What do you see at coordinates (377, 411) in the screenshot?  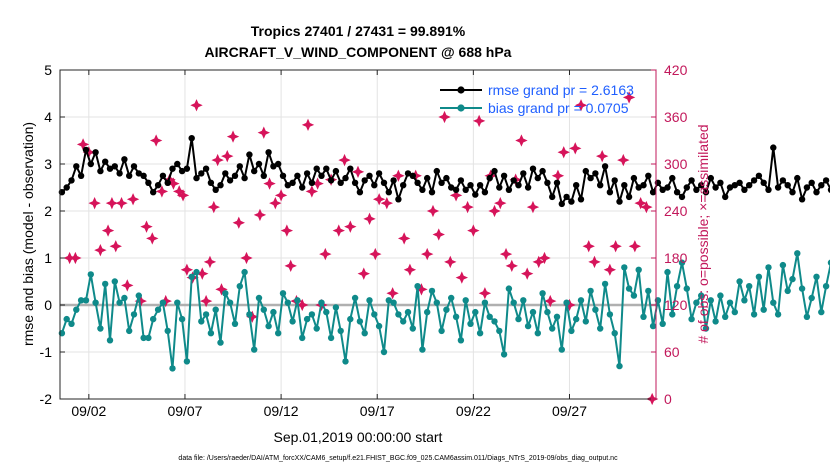 I see `x-tick-label: 09/17` at bounding box center [377, 411].